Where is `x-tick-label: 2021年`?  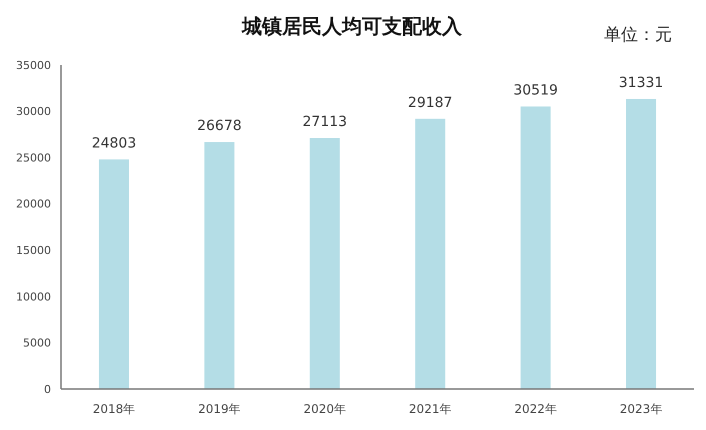
x-tick-label: 2021年 is located at coordinates (430, 409).